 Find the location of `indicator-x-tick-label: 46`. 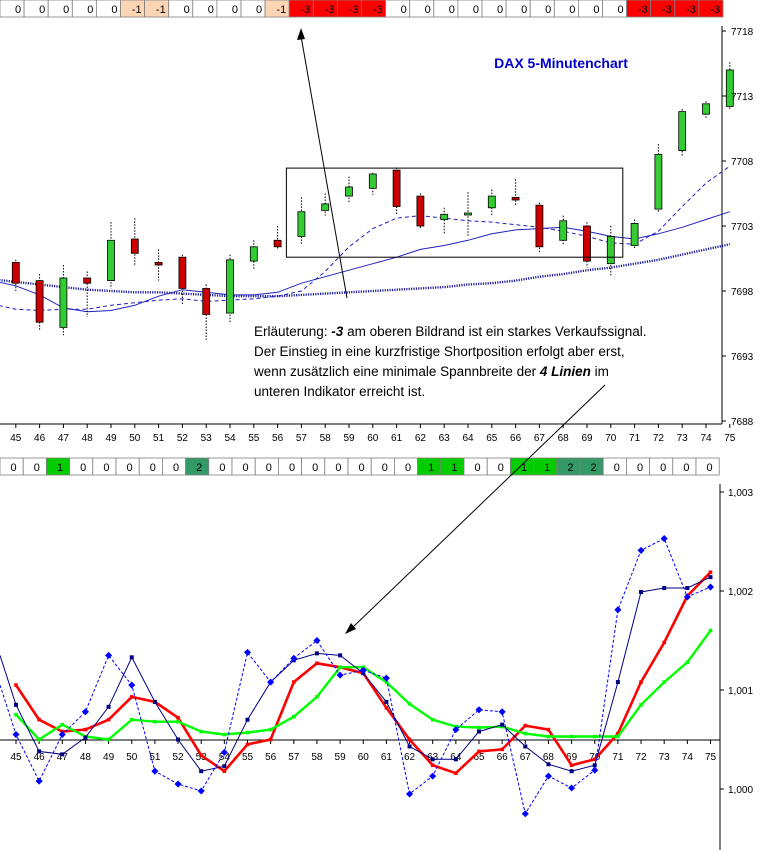

indicator-x-tick-label: 46 is located at coordinates (40, 757).